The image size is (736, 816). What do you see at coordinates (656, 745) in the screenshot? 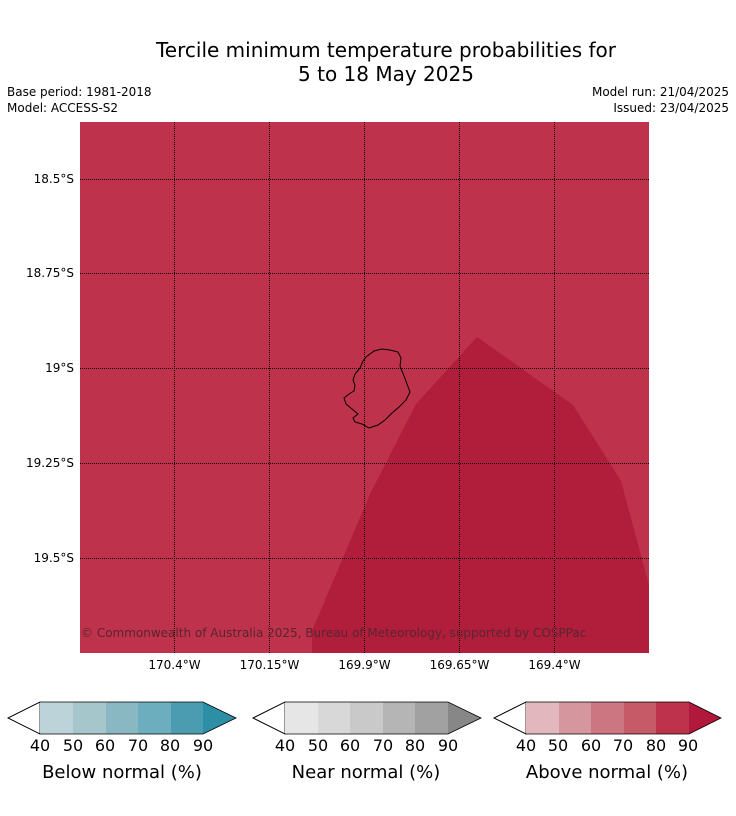
I see `cb-above-tick: 80` at bounding box center [656, 745].